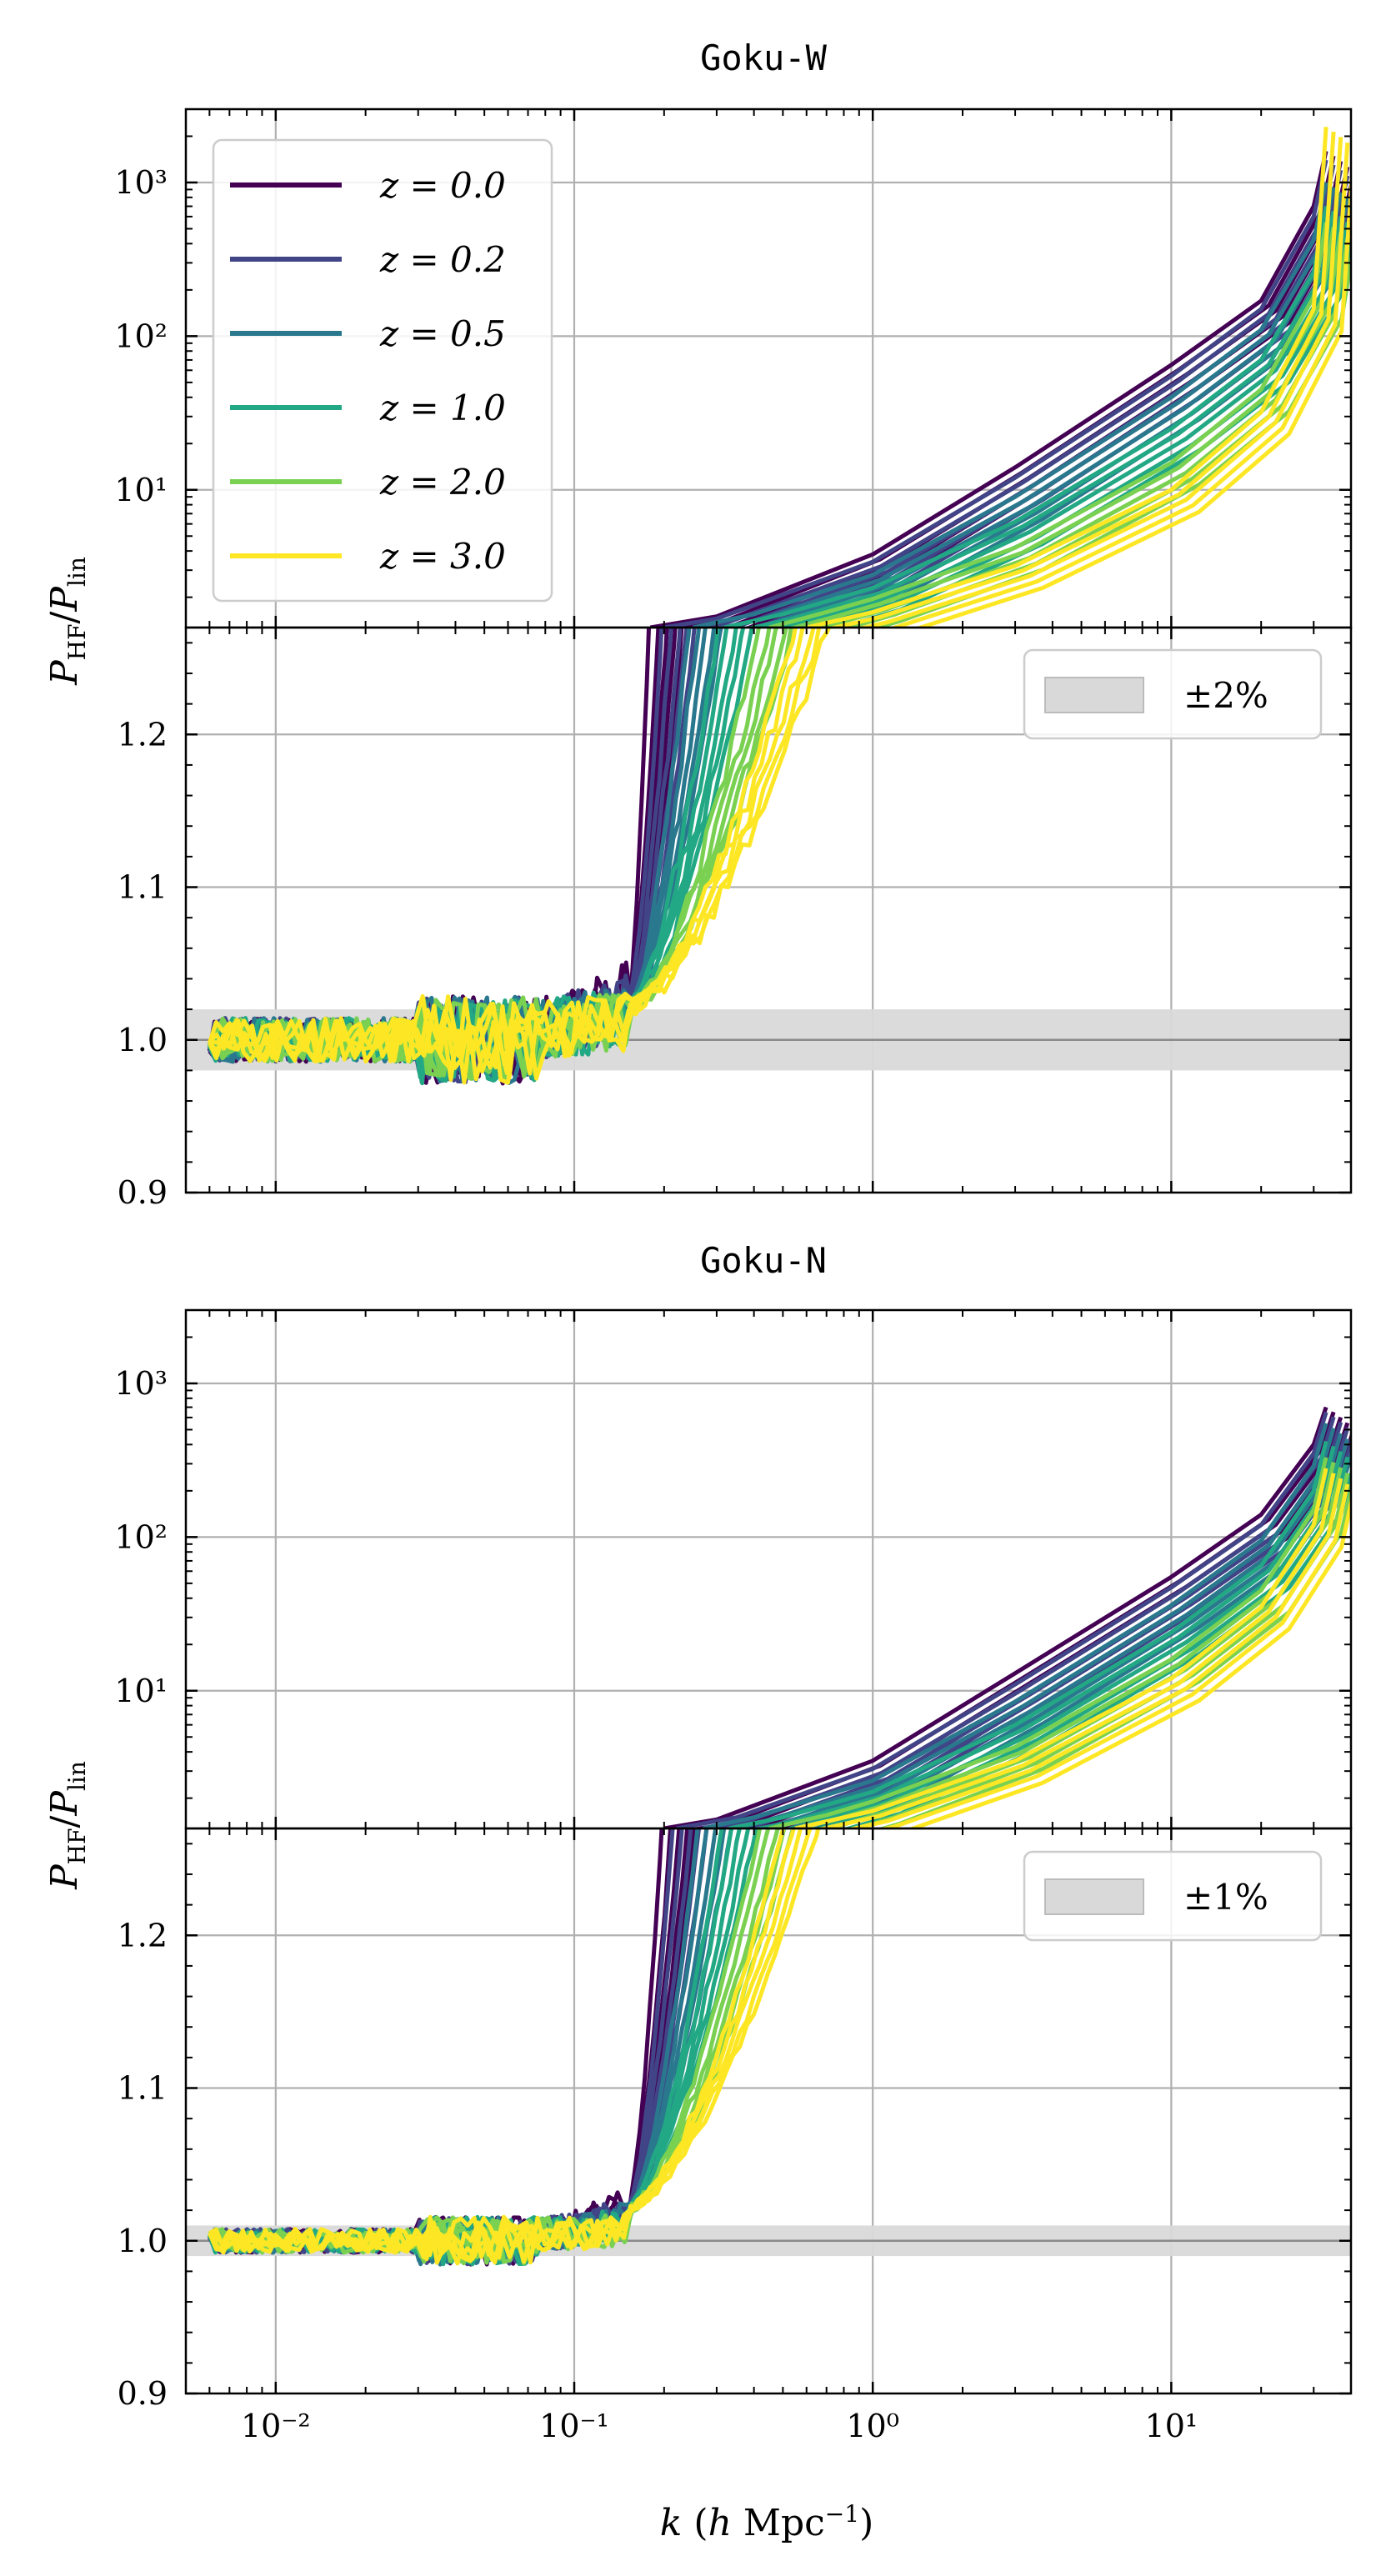 The image size is (1386, 2576). Describe the element at coordinates (442, 483) in the screenshot. I see `legend-label: z = 2.0` at that location.